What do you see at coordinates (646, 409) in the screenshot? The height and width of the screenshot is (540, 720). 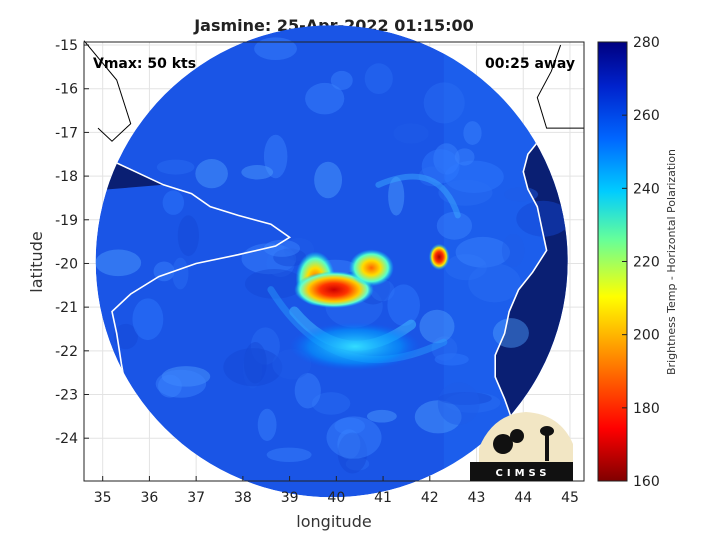 I see `colorbar-tick-label: 180` at bounding box center [646, 409].